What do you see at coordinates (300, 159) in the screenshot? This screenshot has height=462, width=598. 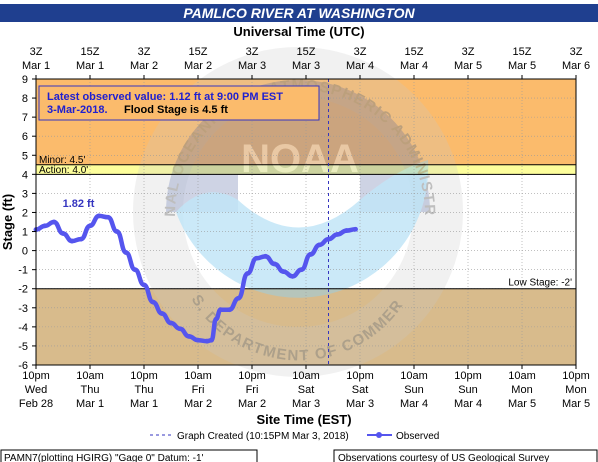 I see `noaa-logo-text: NOAA` at bounding box center [300, 159].